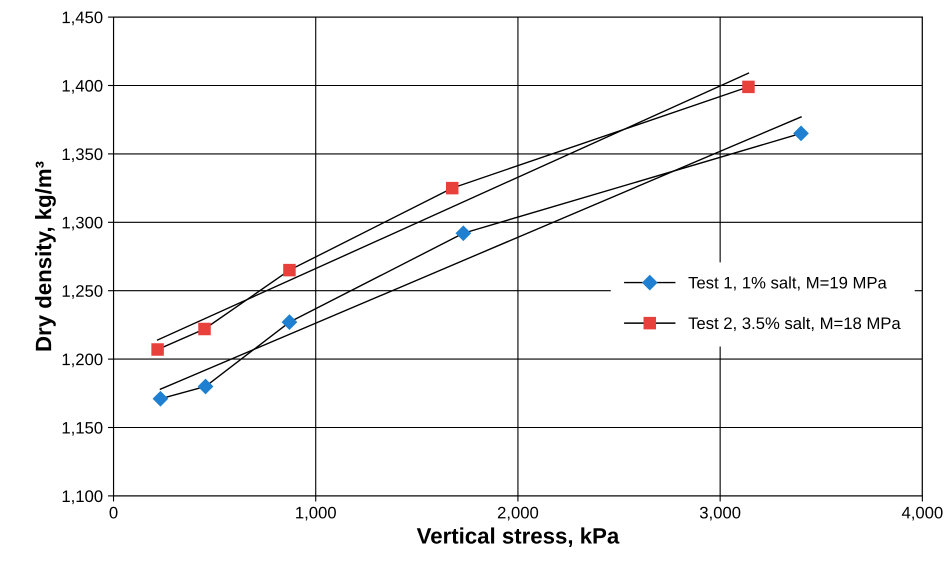 The width and height of the screenshot is (946, 570). What do you see at coordinates (82, 429) in the screenshot?
I see `y-tick-label: 1,150` at bounding box center [82, 429].